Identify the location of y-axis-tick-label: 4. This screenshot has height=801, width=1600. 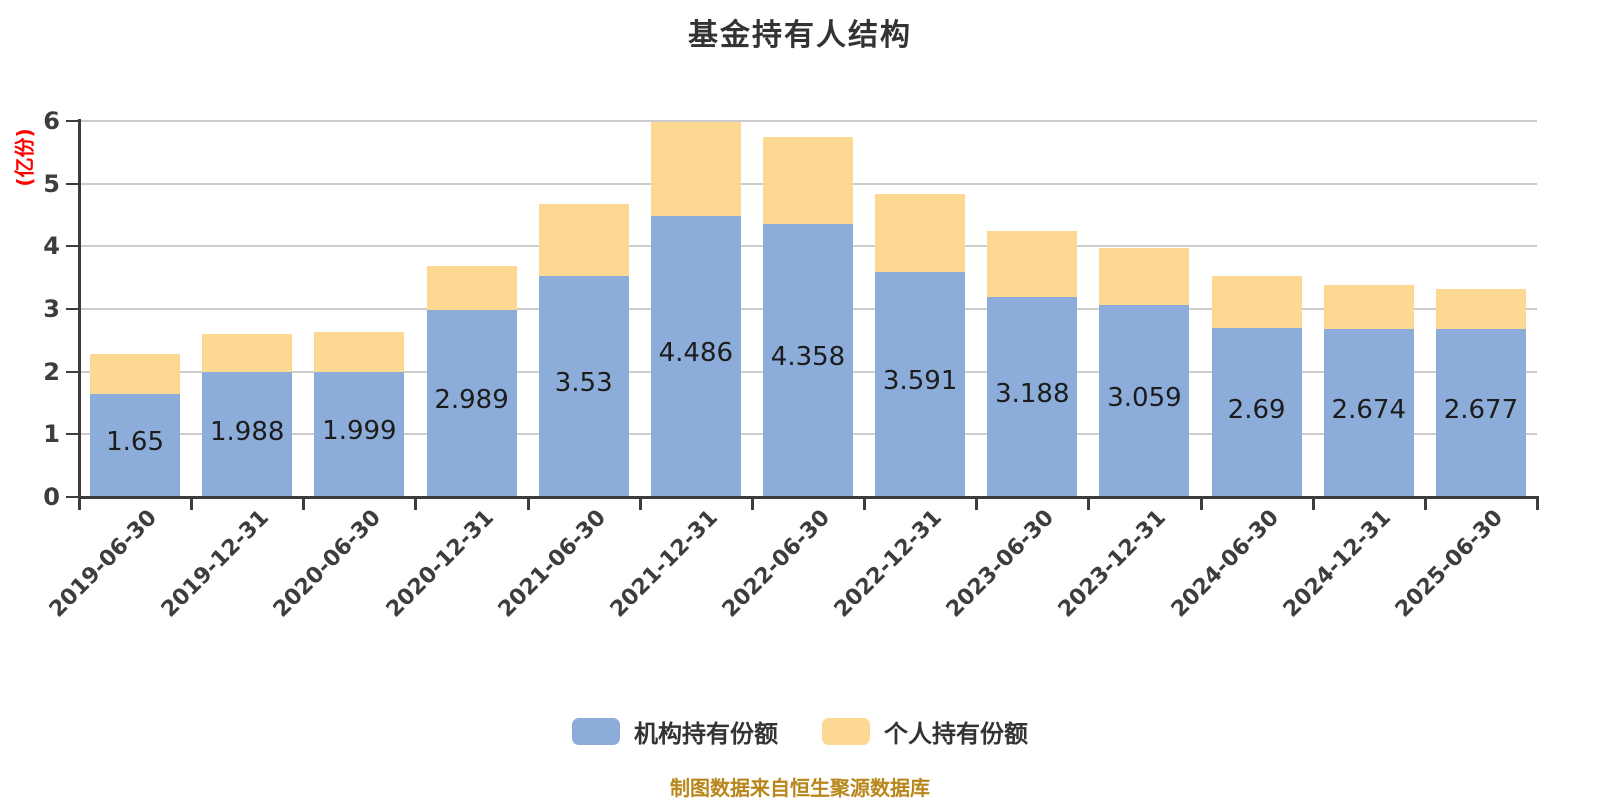
(51, 246).